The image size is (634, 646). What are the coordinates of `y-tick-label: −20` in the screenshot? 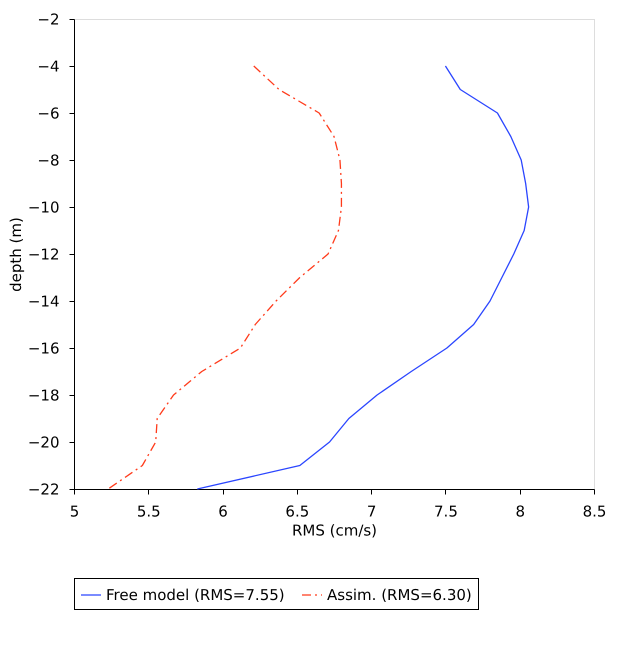 It's located at (44, 443).